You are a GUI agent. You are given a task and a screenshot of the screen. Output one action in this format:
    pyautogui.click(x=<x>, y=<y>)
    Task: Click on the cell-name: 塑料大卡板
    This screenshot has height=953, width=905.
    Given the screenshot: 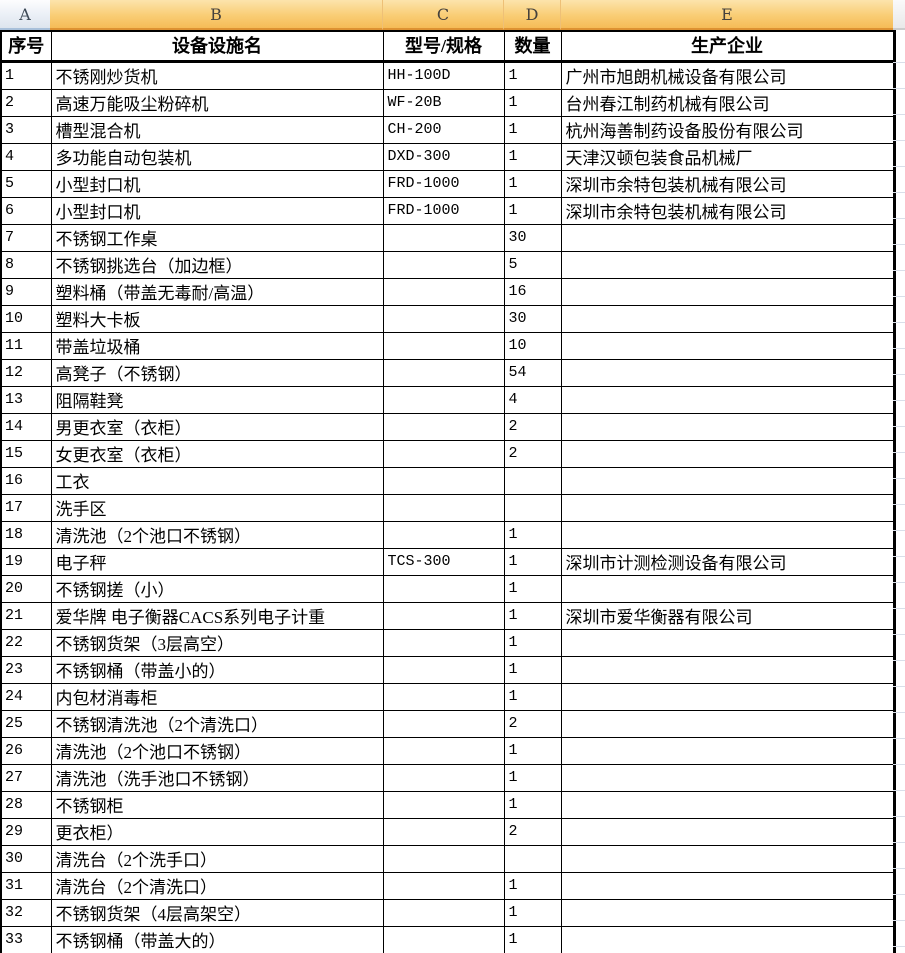 What is the action you would take?
    pyautogui.click(x=217, y=319)
    